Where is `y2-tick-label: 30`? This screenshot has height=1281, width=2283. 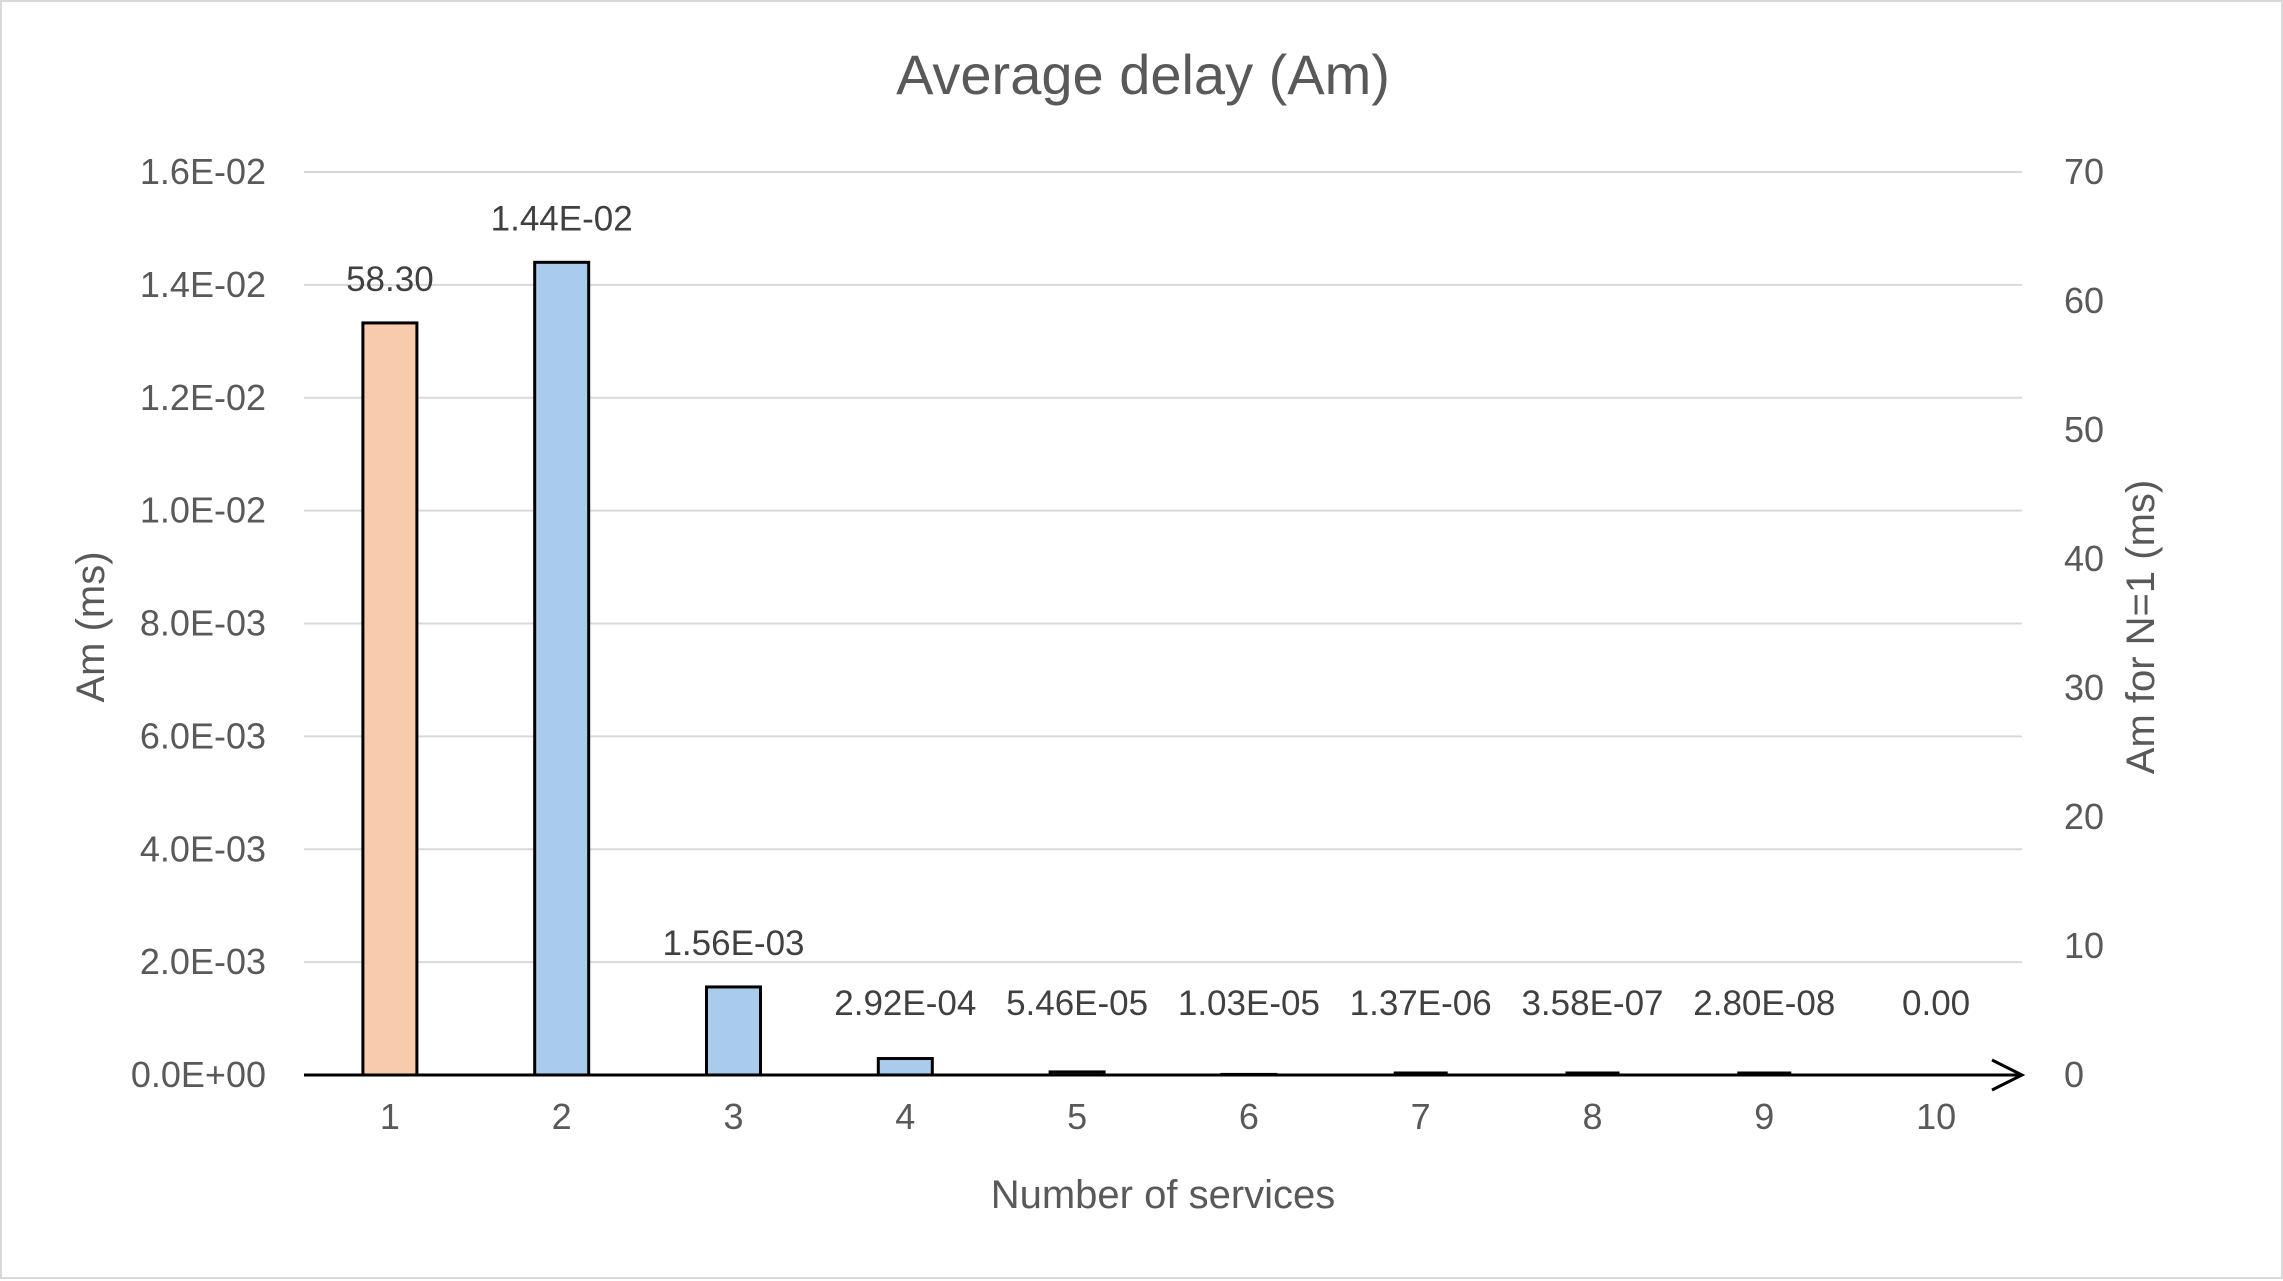
y2-tick-label: 30 is located at coordinates (2084, 687).